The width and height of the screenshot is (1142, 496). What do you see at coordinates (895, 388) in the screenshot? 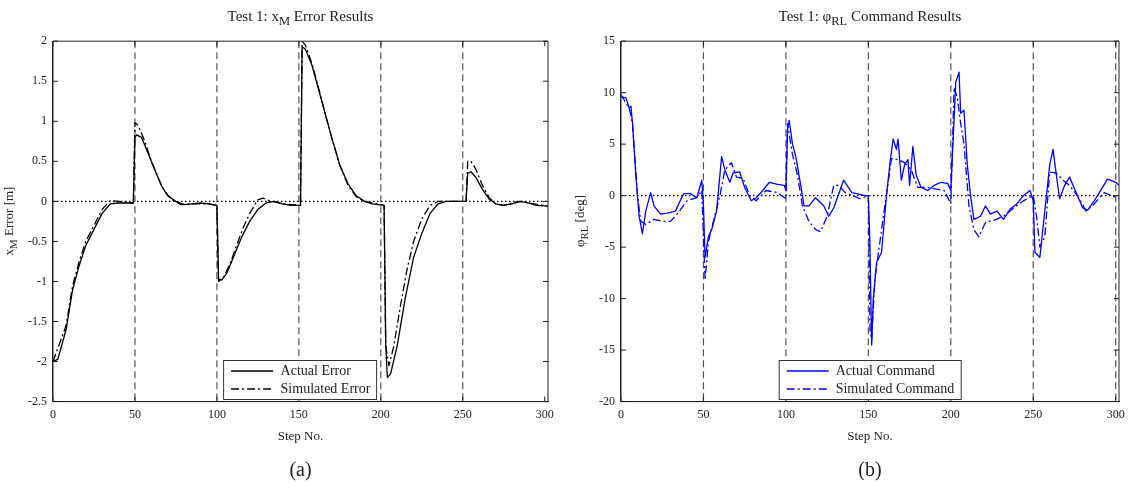
I see `legend-label: Simulated Command` at bounding box center [895, 388].